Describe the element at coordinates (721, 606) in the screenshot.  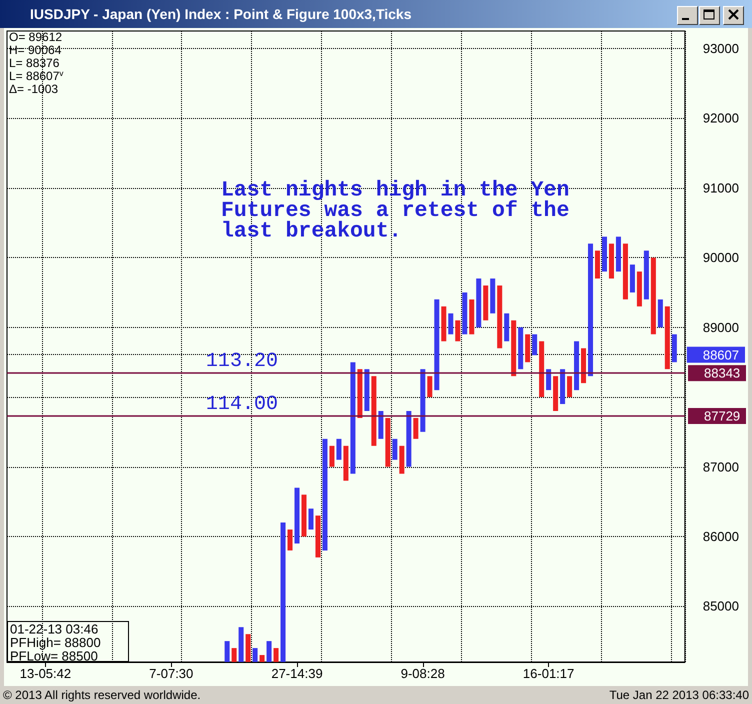
I see `y-tick-label: 85000` at that location.